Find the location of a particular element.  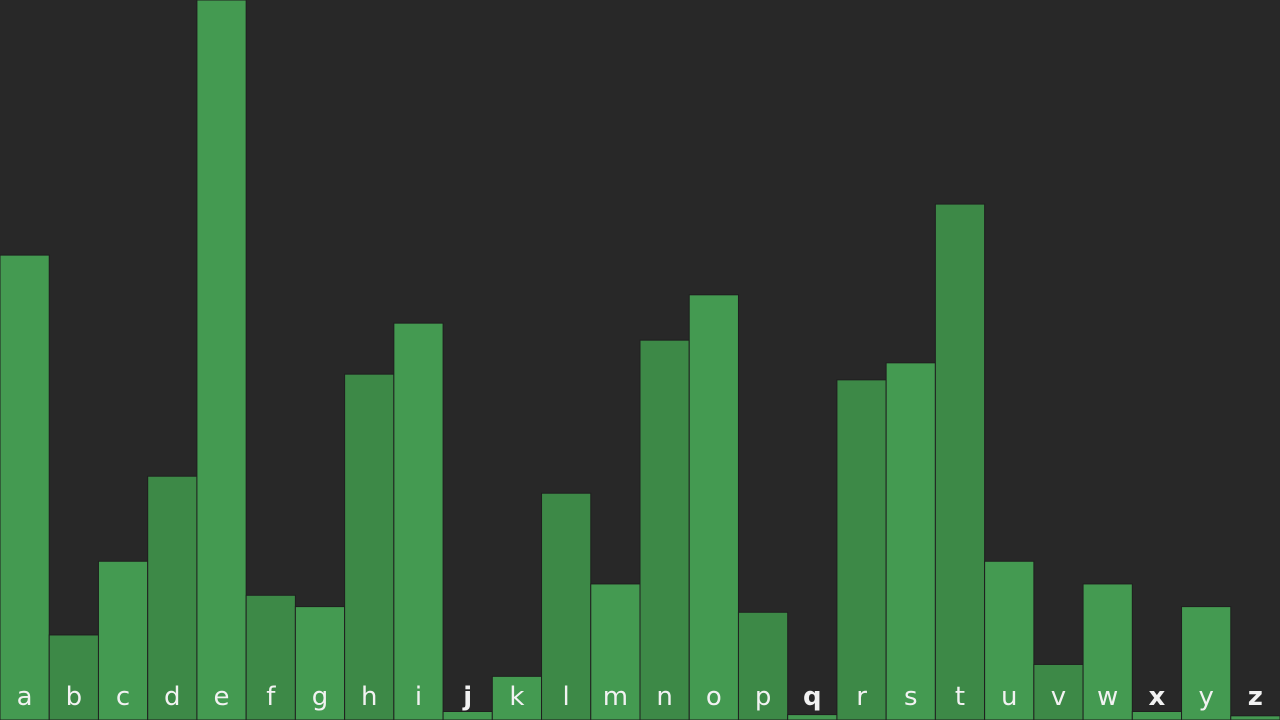

tick-label-i: i is located at coordinates (418, 697).